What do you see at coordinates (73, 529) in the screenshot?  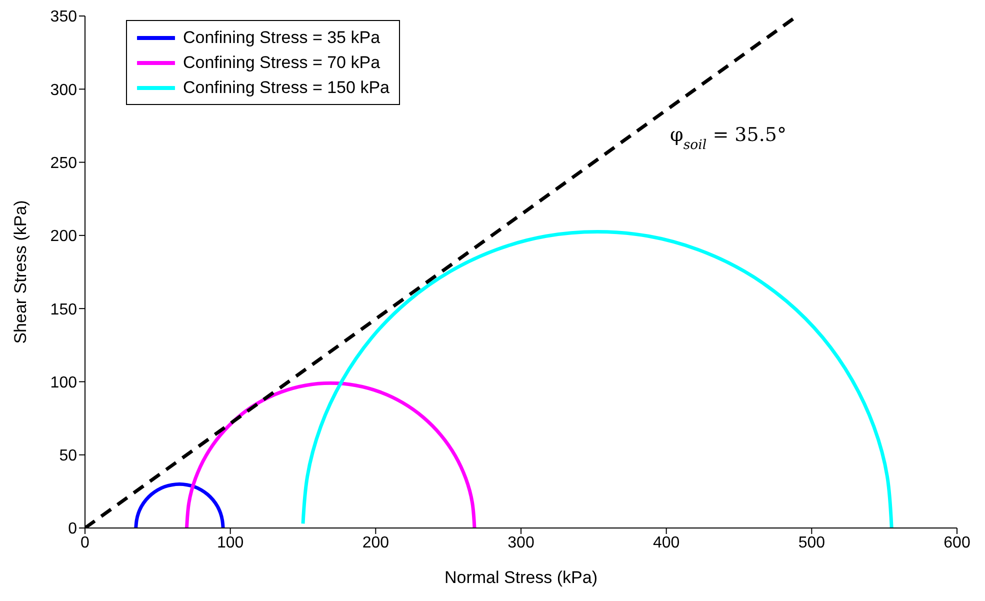 I see `y-tick-label: 0` at bounding box center [73, 529].